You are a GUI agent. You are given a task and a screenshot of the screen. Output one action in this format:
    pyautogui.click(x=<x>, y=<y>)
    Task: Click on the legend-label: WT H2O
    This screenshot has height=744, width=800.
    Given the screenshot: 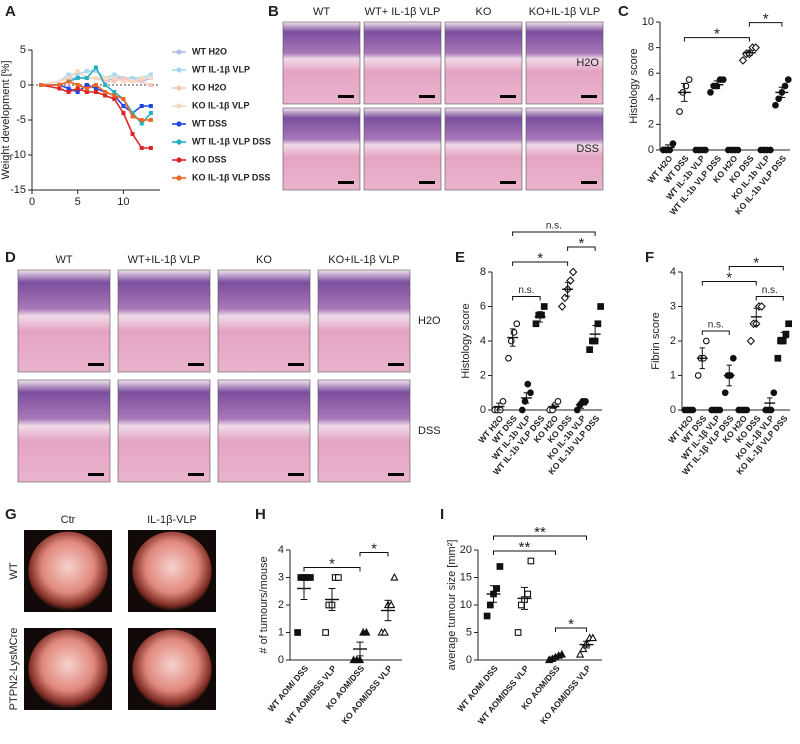 What is the action you would take?
    pyautogui.click(x=209, y=51)
    